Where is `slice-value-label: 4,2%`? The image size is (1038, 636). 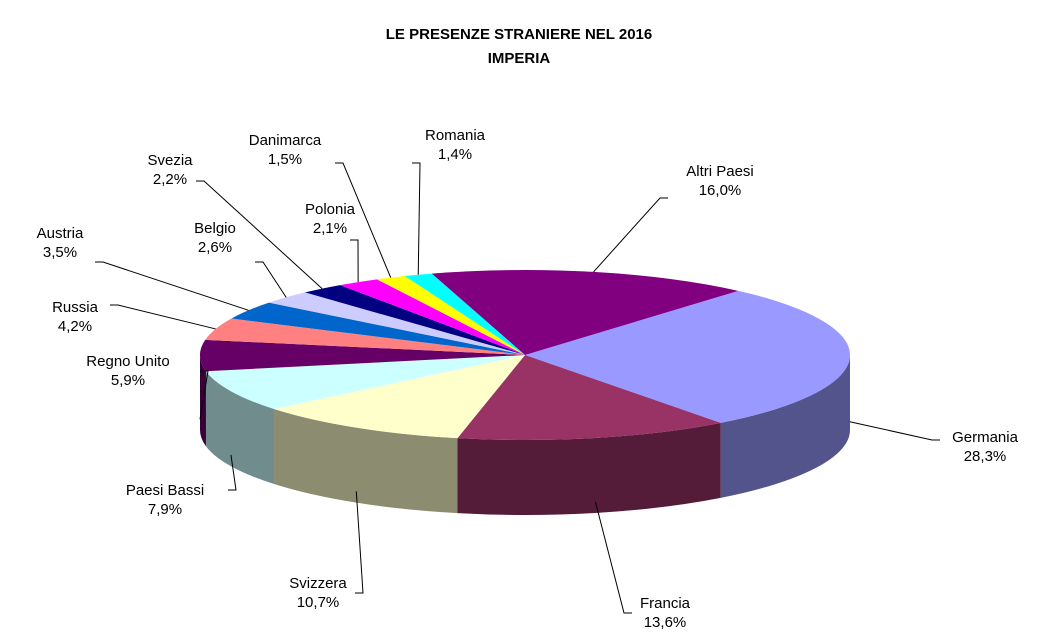 slice-value-label: 4,2% is located at coordinates (75, 326).